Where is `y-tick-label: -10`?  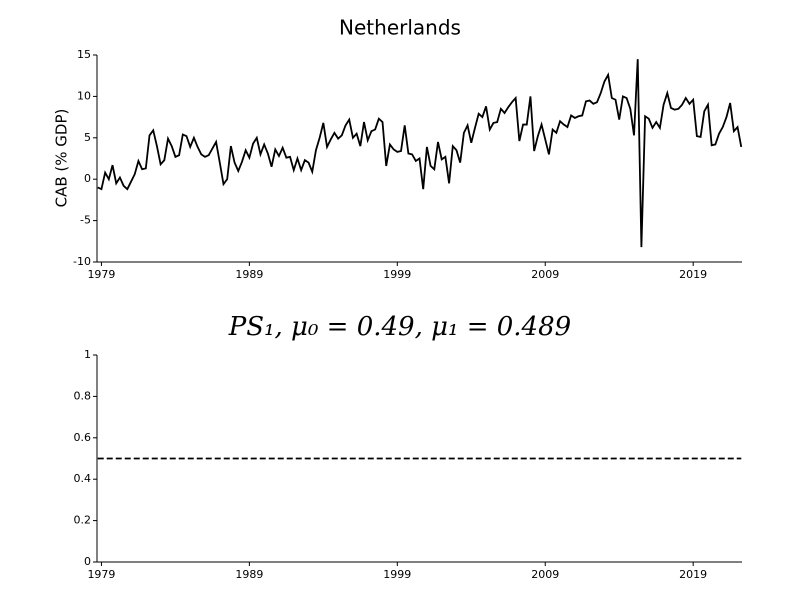
y-tick-label: -10 is located at coordinates (82, 261).